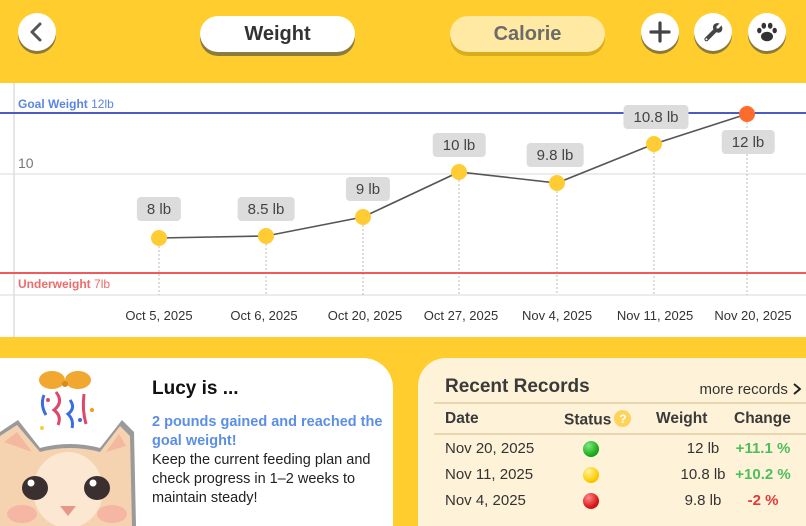 Image resolution: width=806 pixels, height=526 pixels. Describe the element at coordinates (763, 474) in the screenshot. I see `row-change: +10.2 %` at that location.